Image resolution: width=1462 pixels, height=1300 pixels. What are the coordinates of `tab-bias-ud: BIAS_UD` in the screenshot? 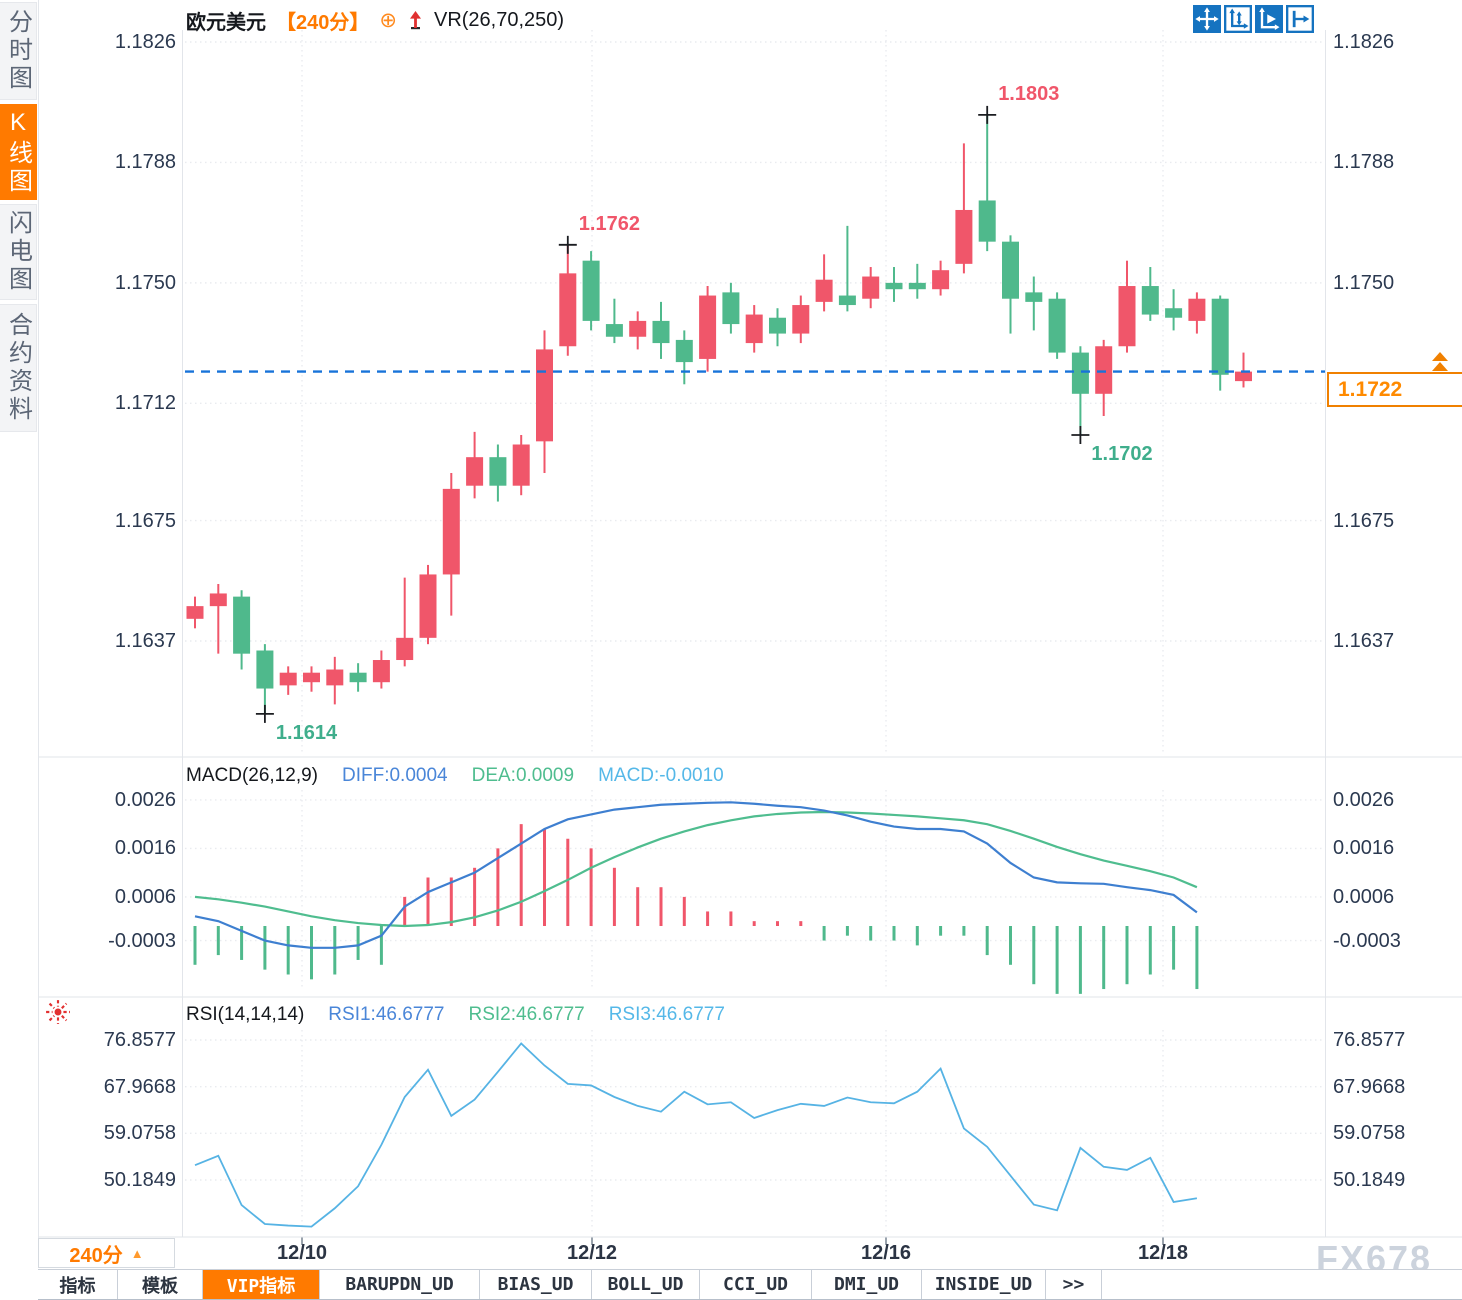 It's located at (536, 1284).